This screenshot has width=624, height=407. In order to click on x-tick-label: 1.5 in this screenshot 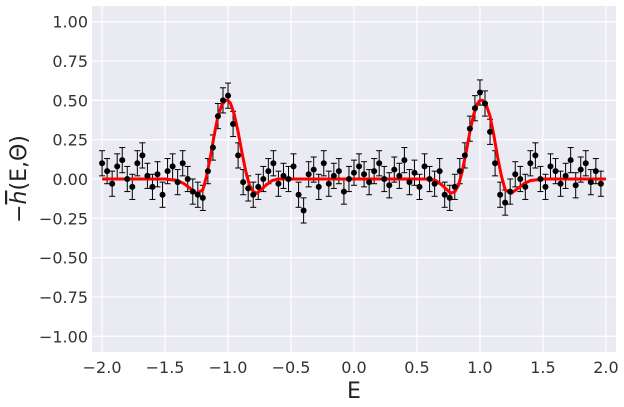, I will do `click(542, 367)`.